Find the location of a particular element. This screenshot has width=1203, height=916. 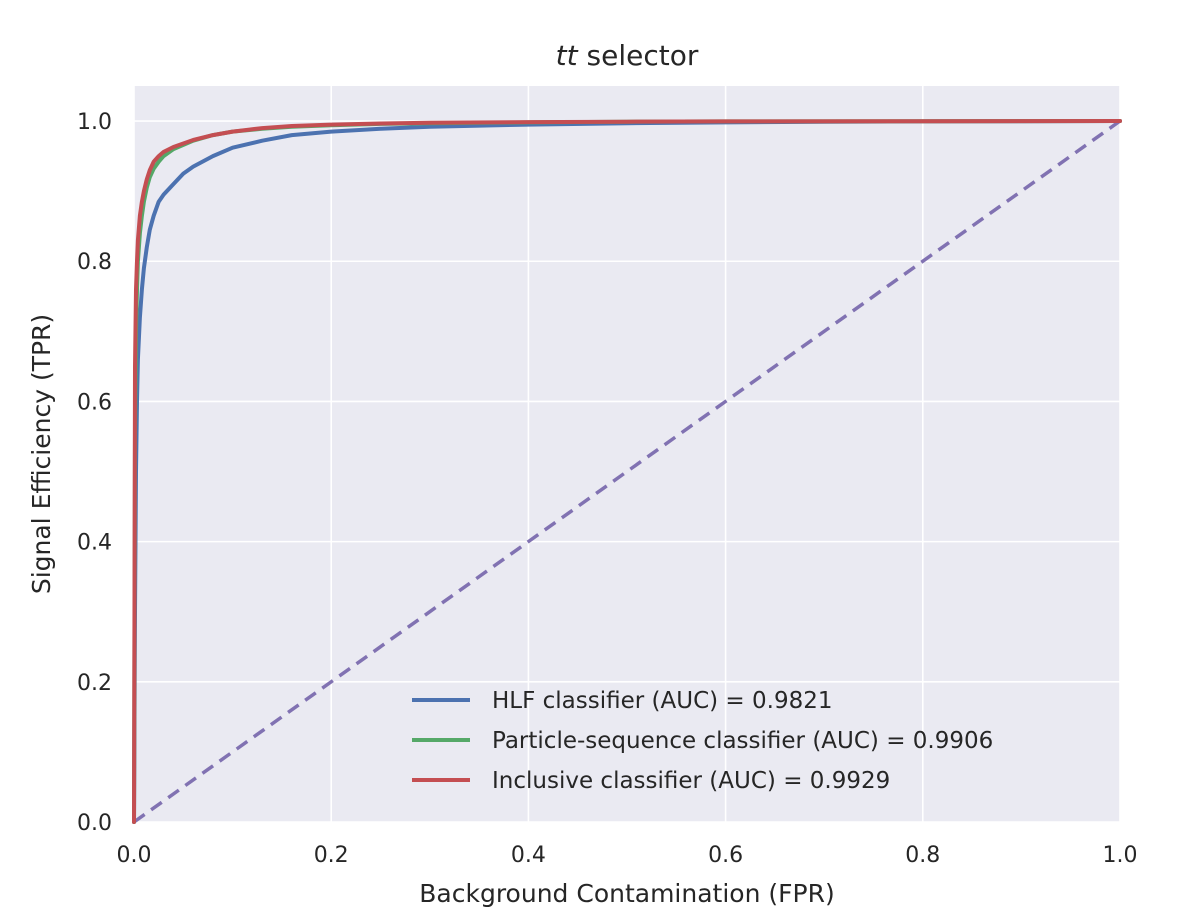

x-tick-label: 0.0 is located at coordinates (134, 855).